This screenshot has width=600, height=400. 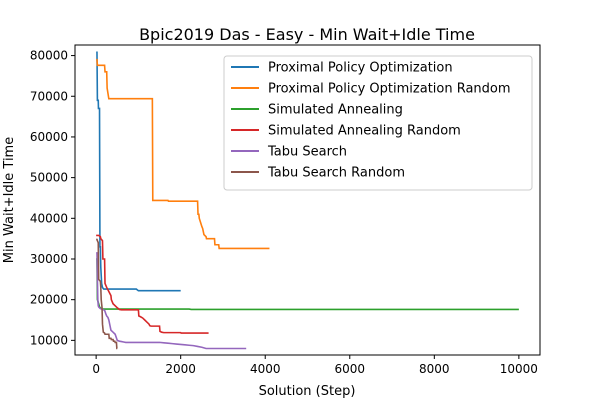 What do you see at coordinates (335, 110) in the screenshot?
I see `legend-label: Simulated Annealing` at bounding box center [335, 110].